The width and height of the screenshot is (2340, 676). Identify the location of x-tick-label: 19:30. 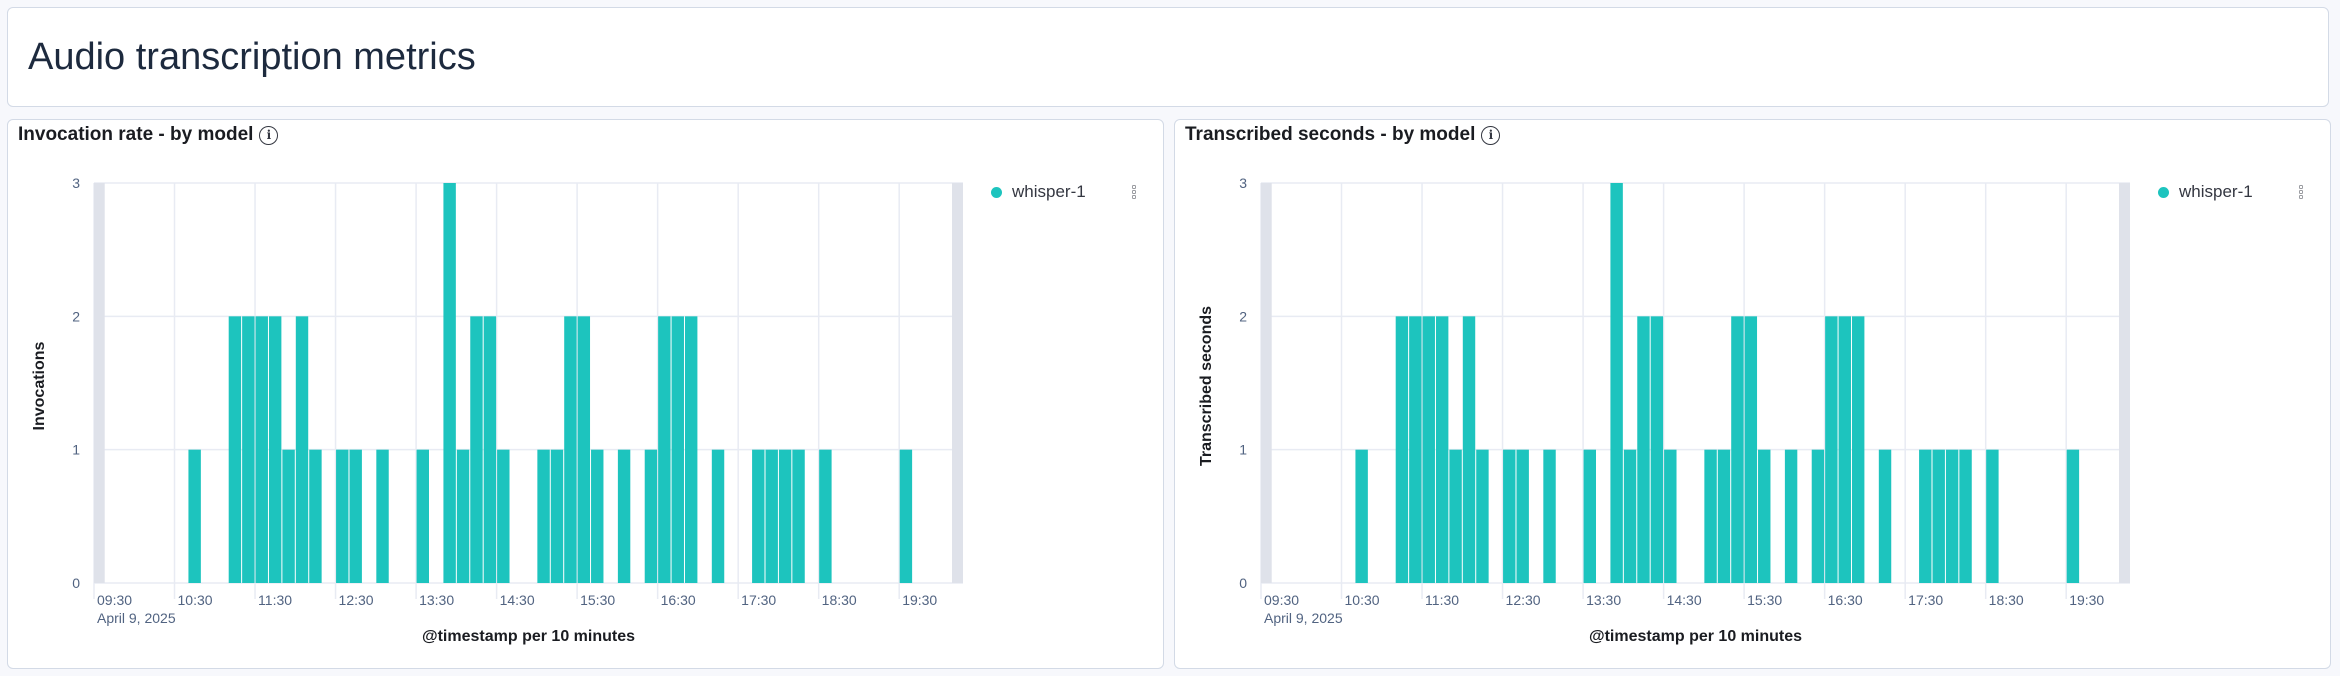
(919, 600).